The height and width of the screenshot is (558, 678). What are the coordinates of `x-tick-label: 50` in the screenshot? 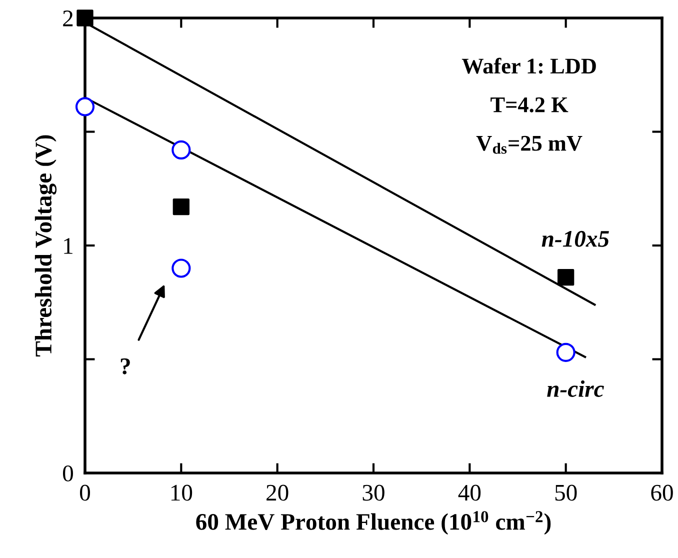 It's located at (566, 492).